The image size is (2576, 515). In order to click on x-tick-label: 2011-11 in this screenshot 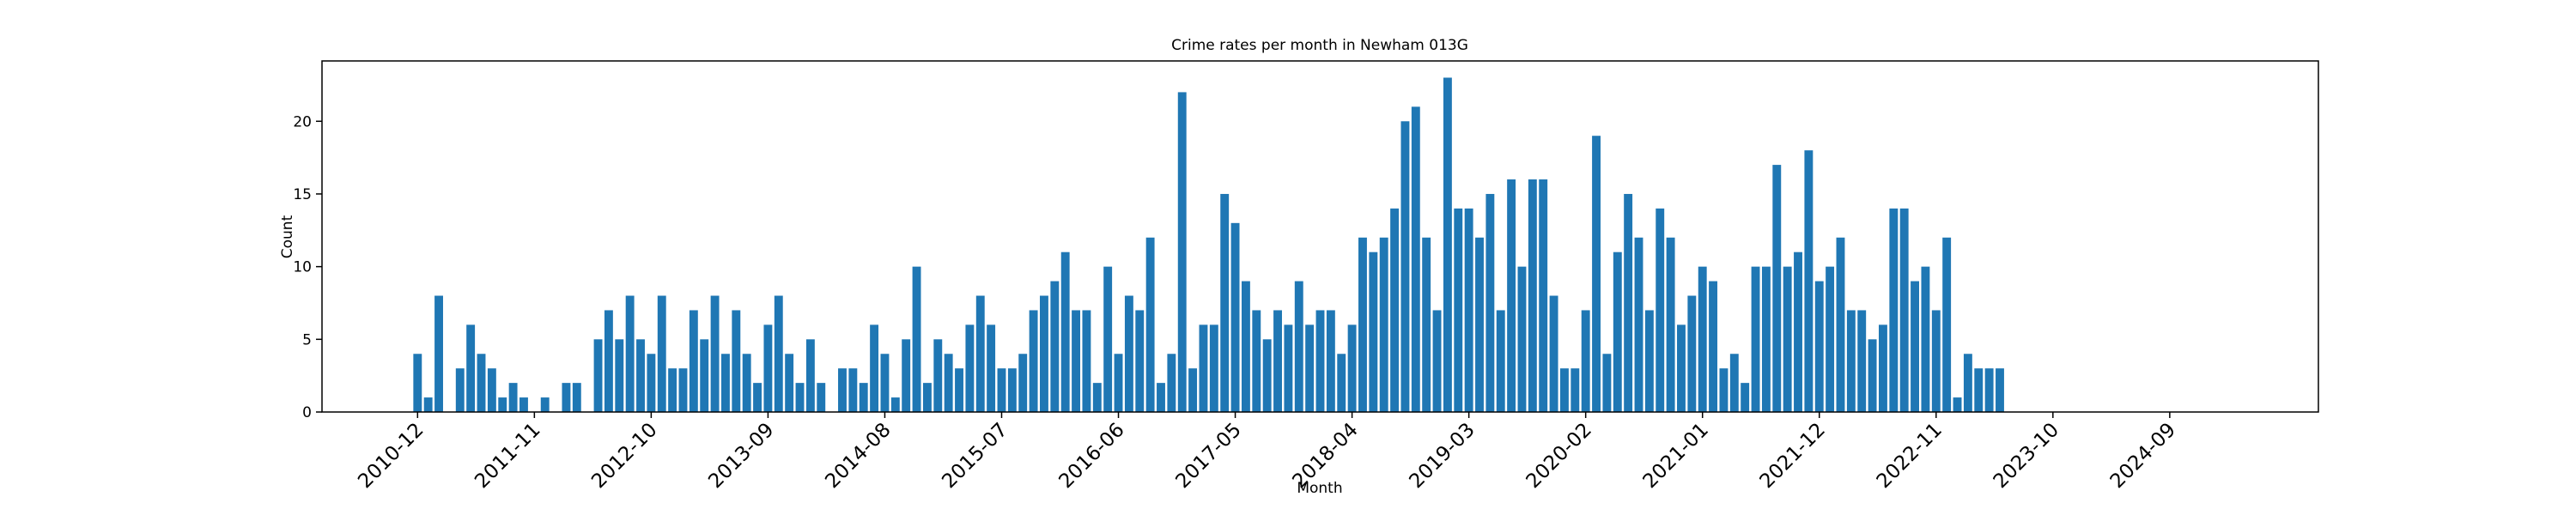, I will do `click(508, 456)`.